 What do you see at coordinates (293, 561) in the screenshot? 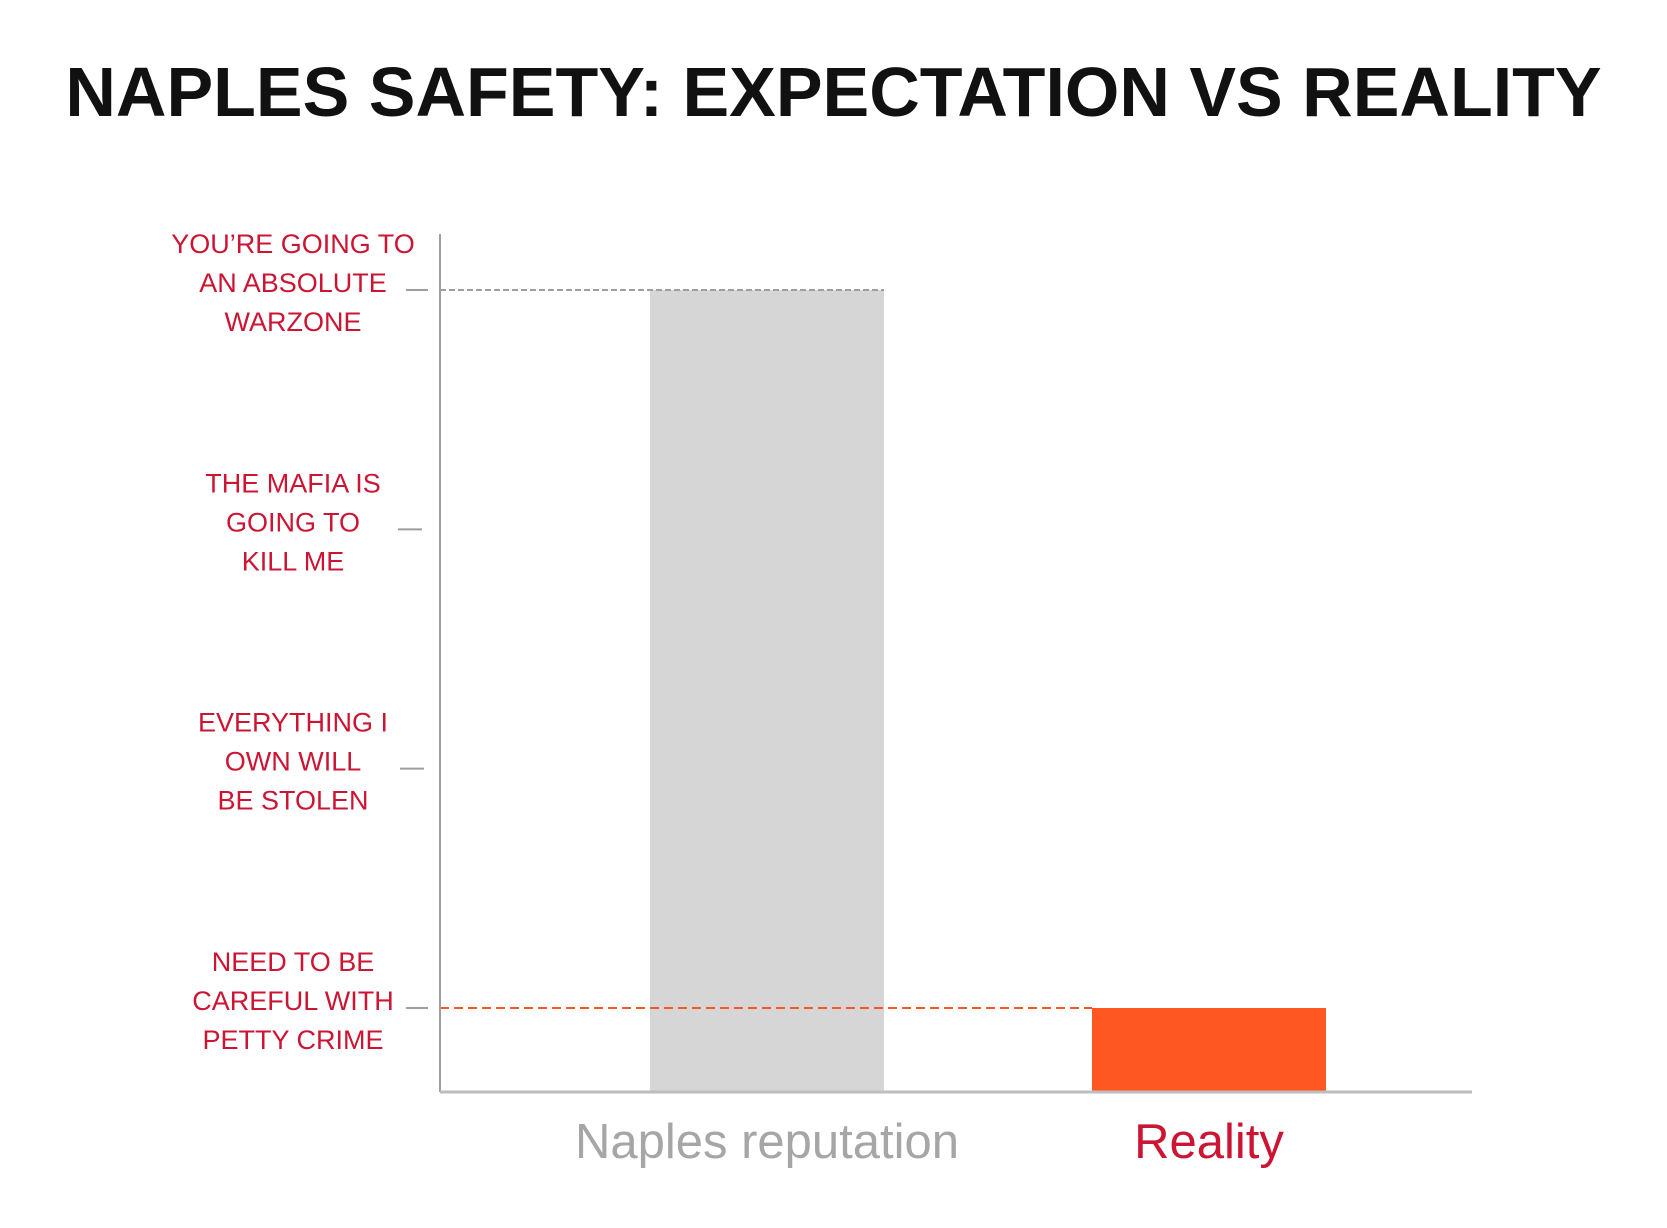
I see `y-tick-label-line: KILL ME` at bounding box center [293, 561].